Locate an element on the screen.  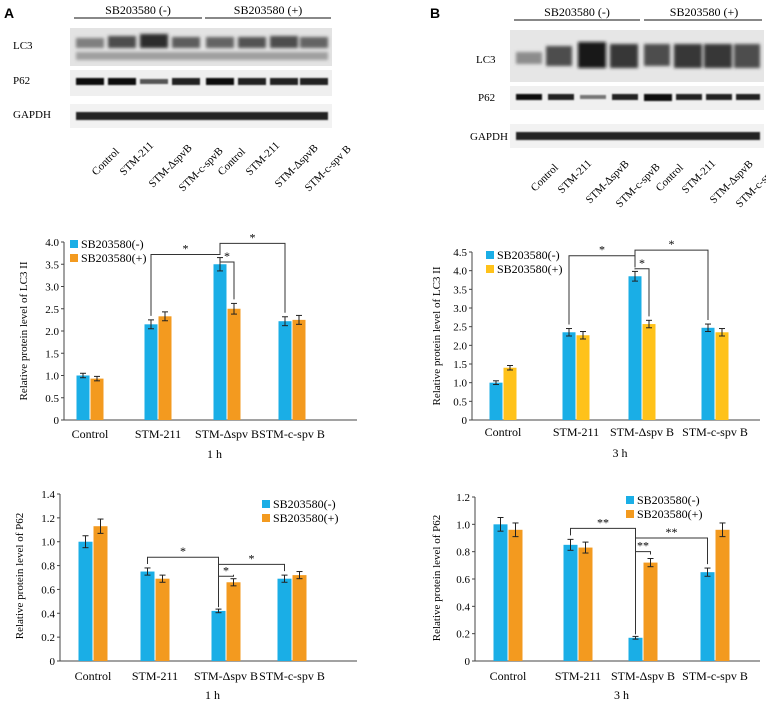
blot-a-row-lc3: LC3 is located at coordinates (23, 46).